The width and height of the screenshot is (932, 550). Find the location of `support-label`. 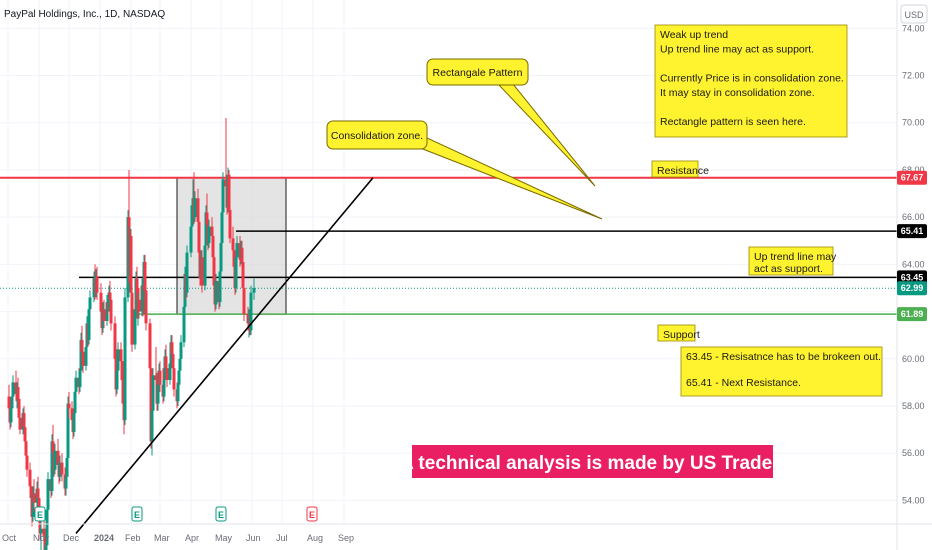

support-label is located at coordinates (676, 333).